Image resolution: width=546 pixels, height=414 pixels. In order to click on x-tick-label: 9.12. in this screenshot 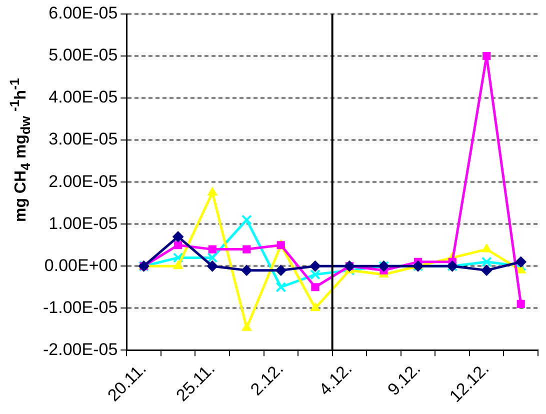, I will do `click(404, 379)`.